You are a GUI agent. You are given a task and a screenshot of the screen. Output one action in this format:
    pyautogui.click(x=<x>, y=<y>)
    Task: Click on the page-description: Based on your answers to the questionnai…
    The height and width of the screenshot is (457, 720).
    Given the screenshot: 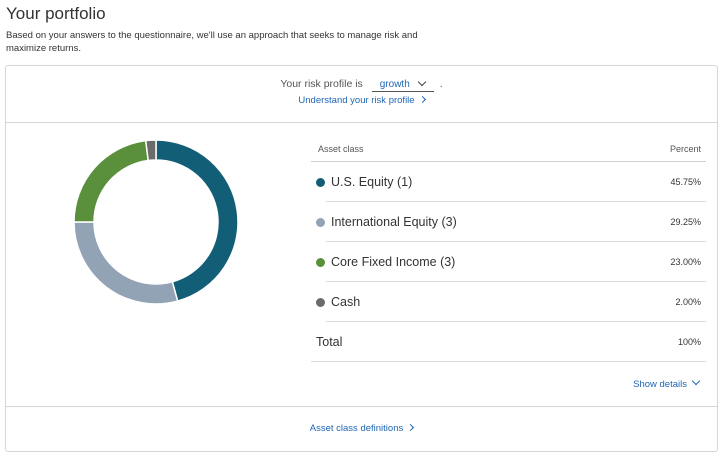 What is the action you would take?
    pyautogui.click(x=212, y=42)
    